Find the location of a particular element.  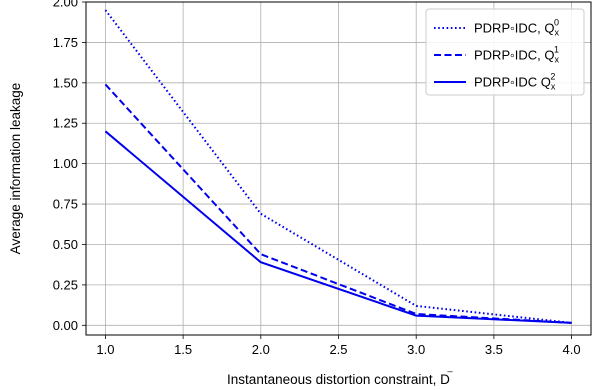

x-tick-label: 2.0 is located at coordinates (261, 349).